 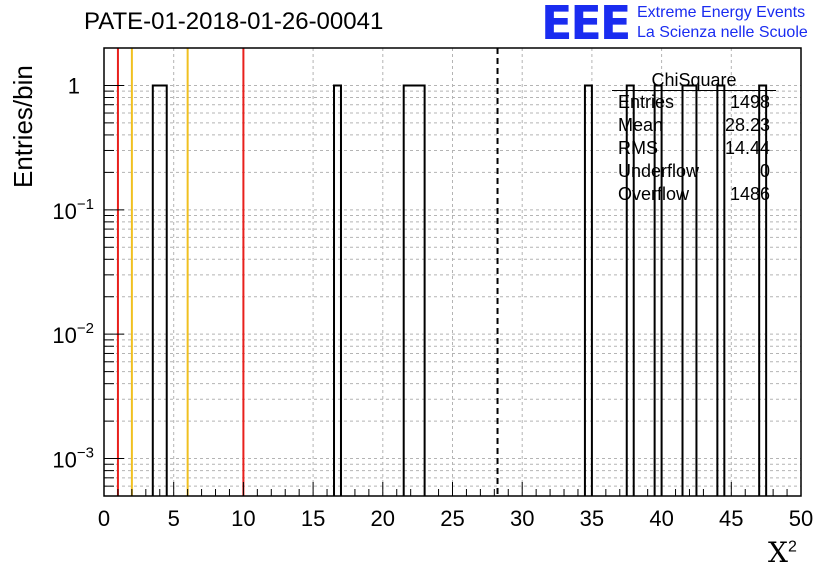 I want to click on x-tick-label: 35, so click(x=592, y=518).